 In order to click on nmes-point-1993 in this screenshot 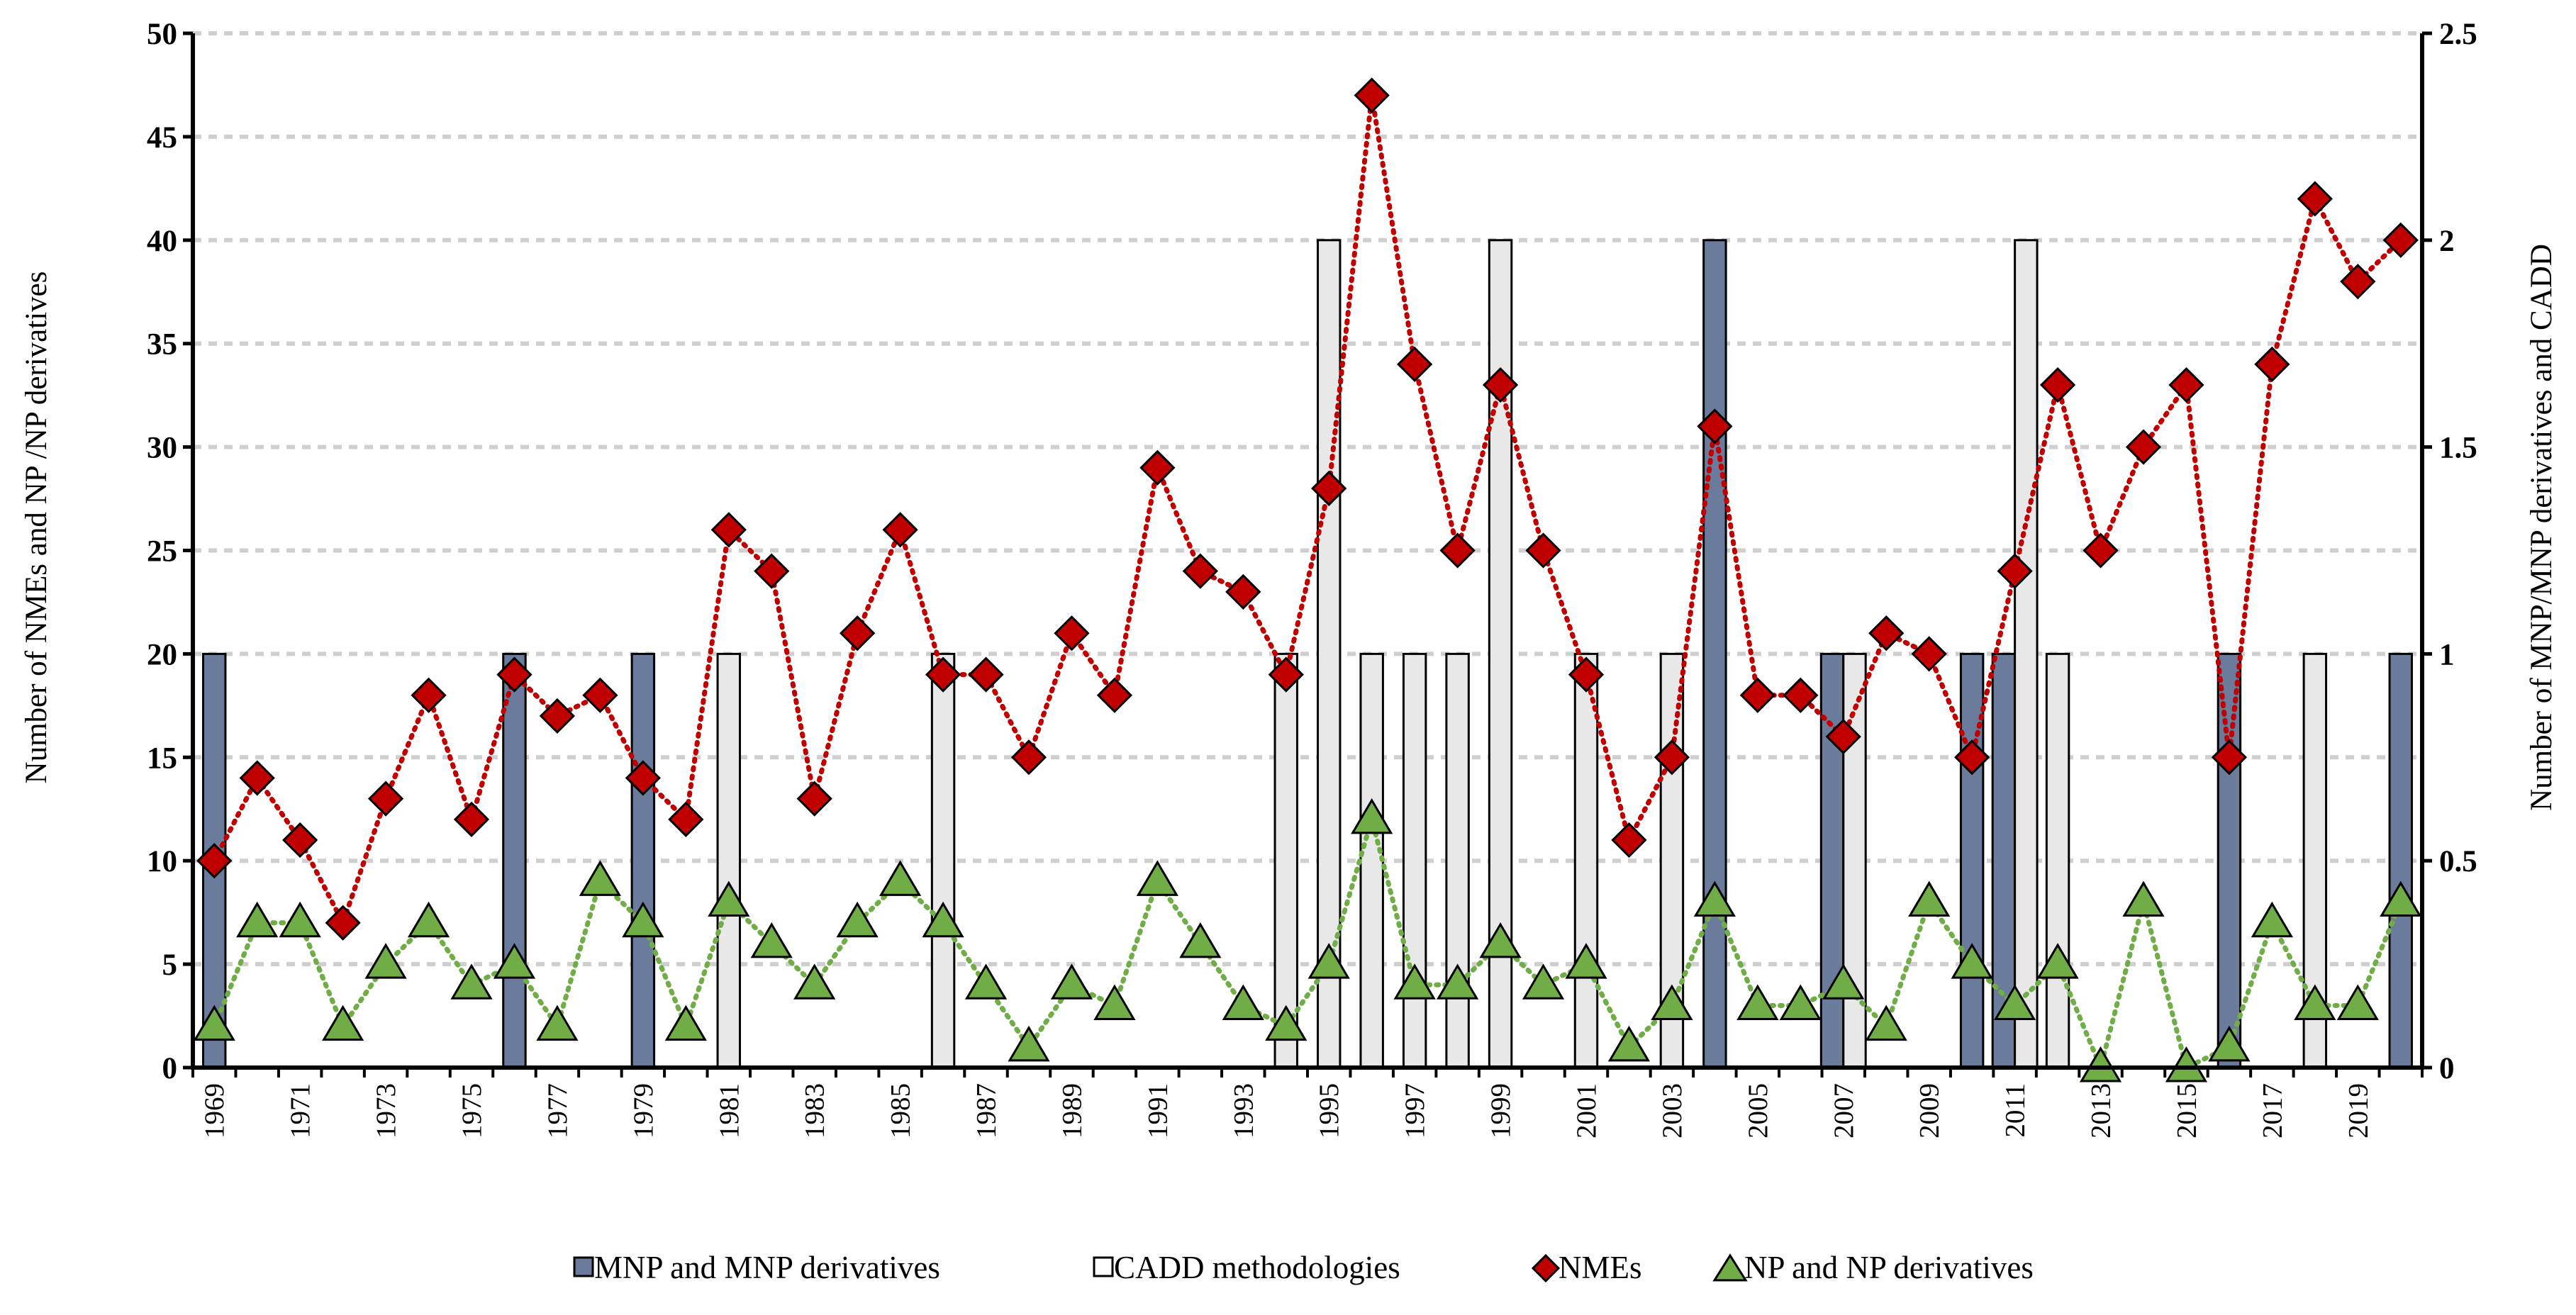, I will do `click(1243, 591)`.